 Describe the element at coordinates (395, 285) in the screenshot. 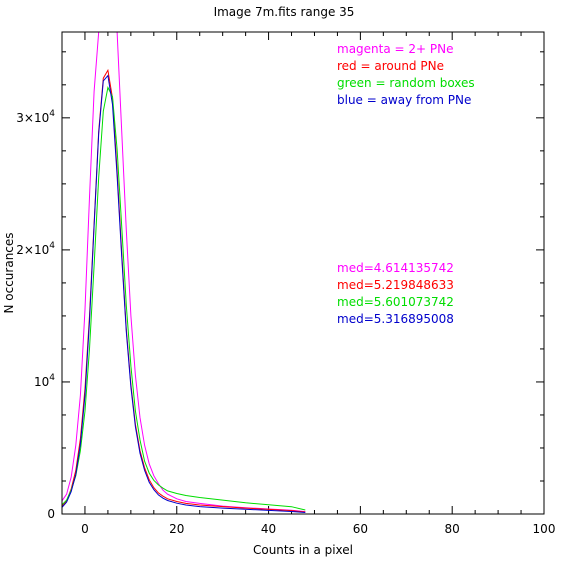

I see `median-annotation: med=5.219848633` at that location.